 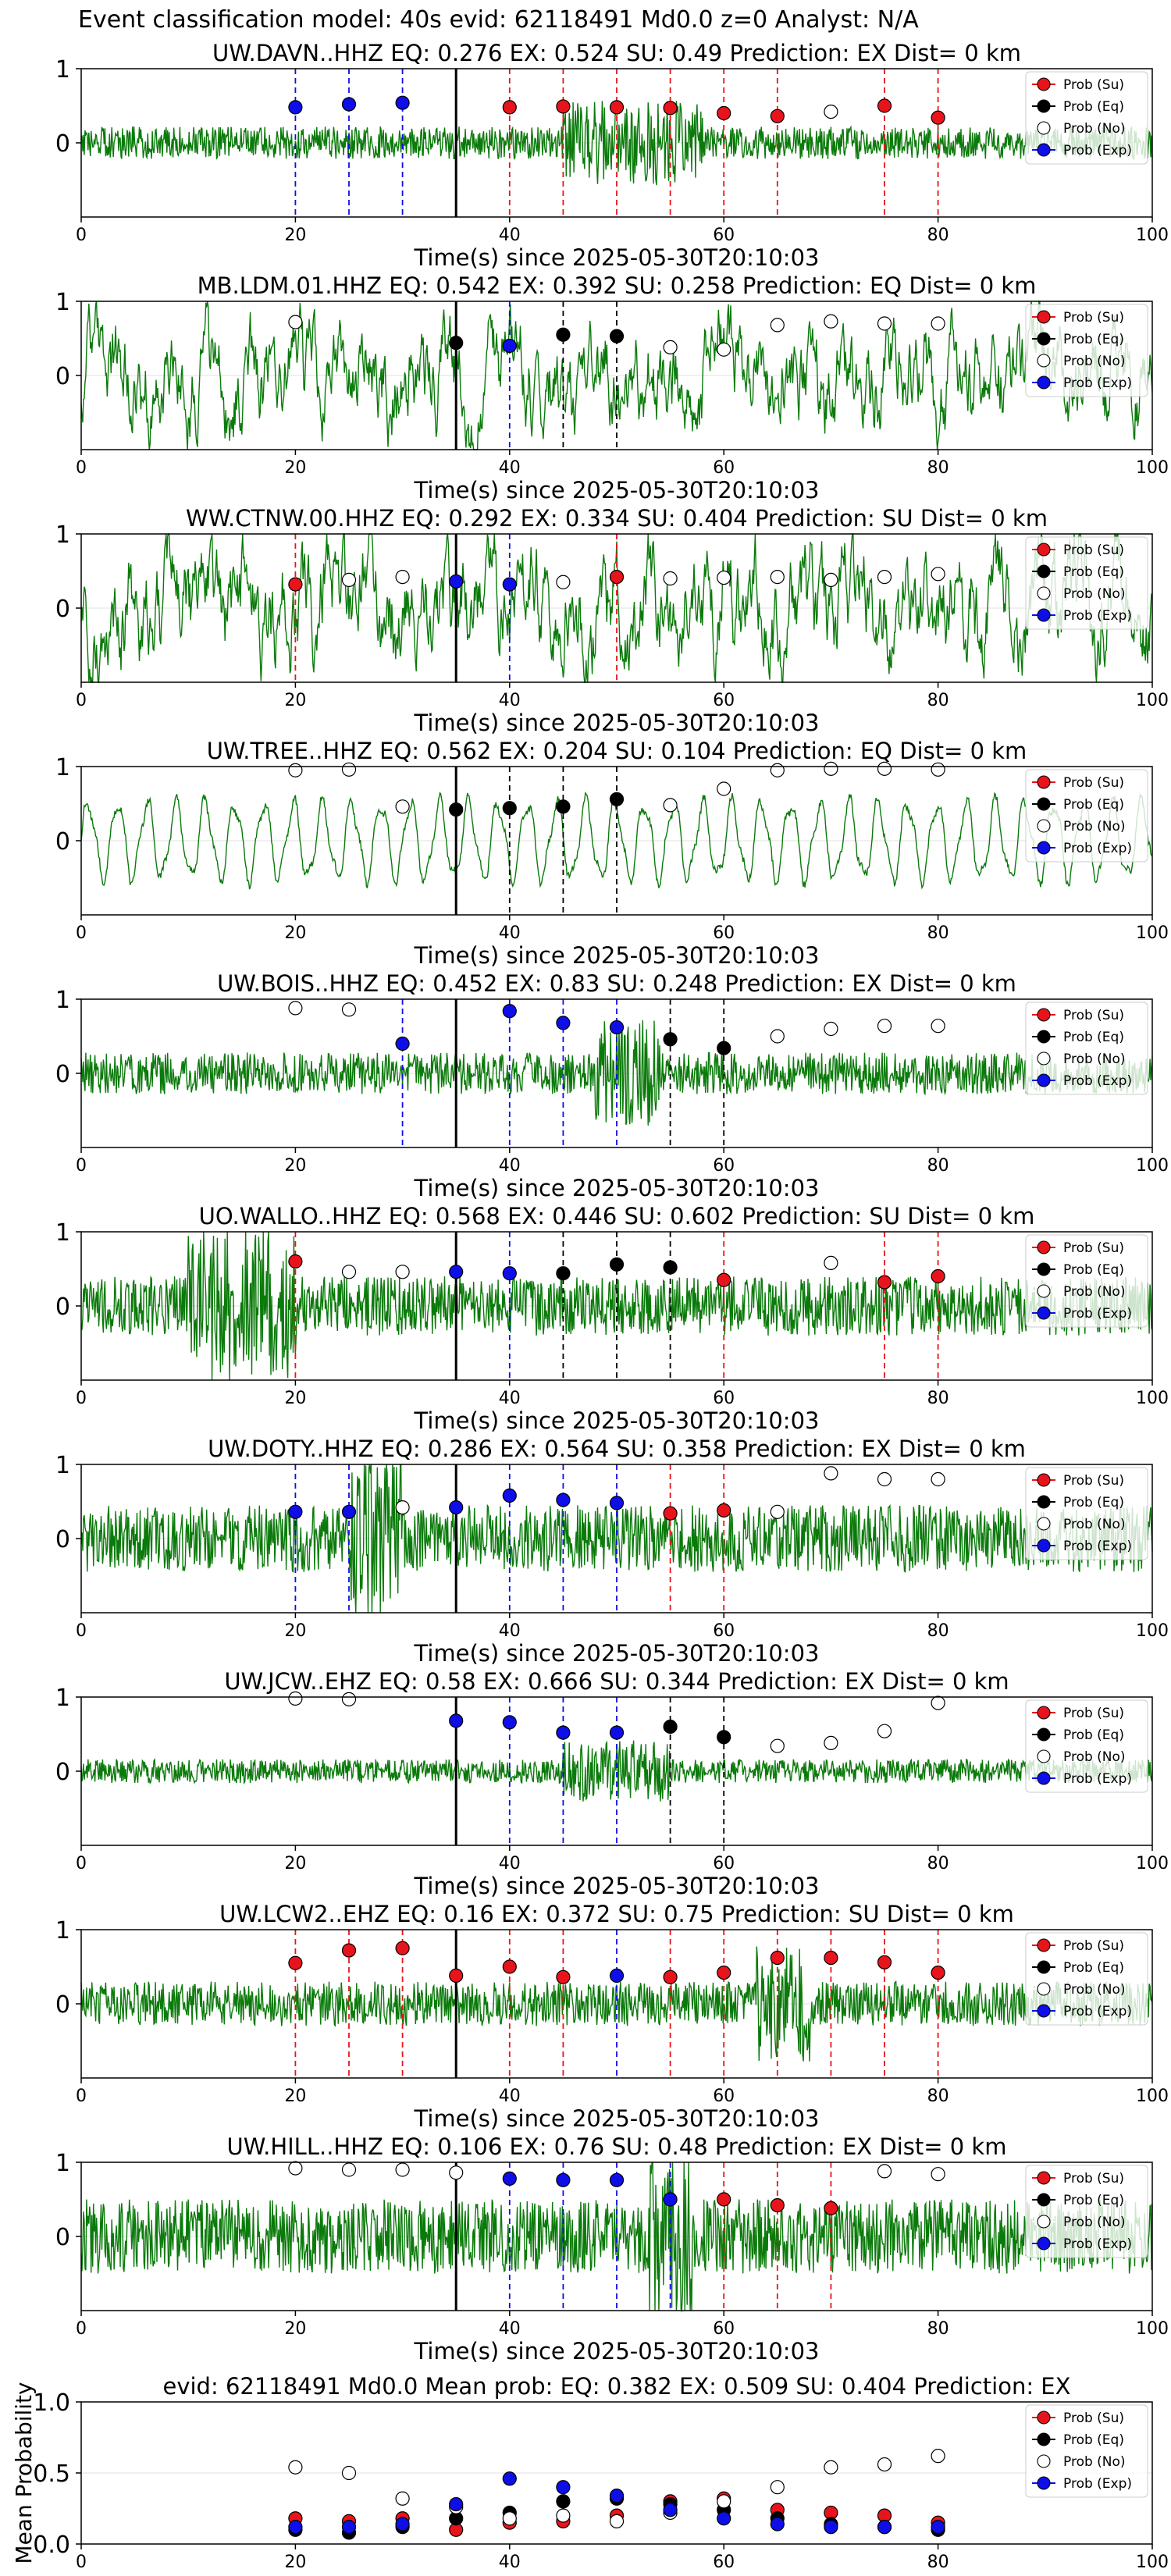 What do you see at coordinates (51, 2545) in the screenshot?
I see `y-tick-label: 0.0` at bounding box center [51, 2545].